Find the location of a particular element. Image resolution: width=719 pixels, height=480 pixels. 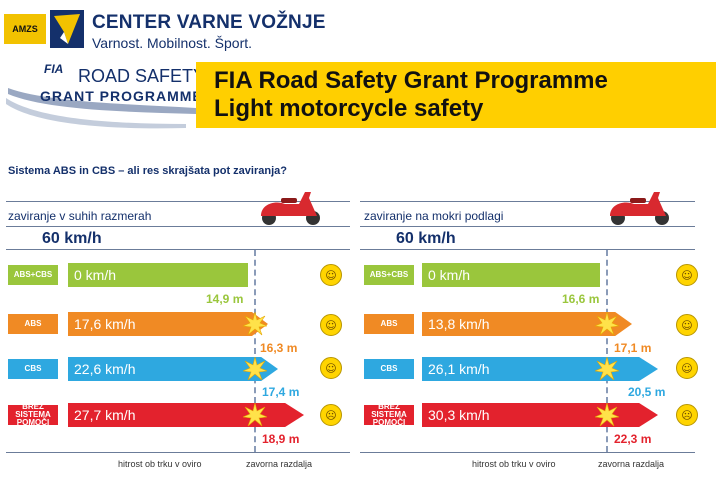

amzs-badge: AMZS is located at coordinates (25, 29).